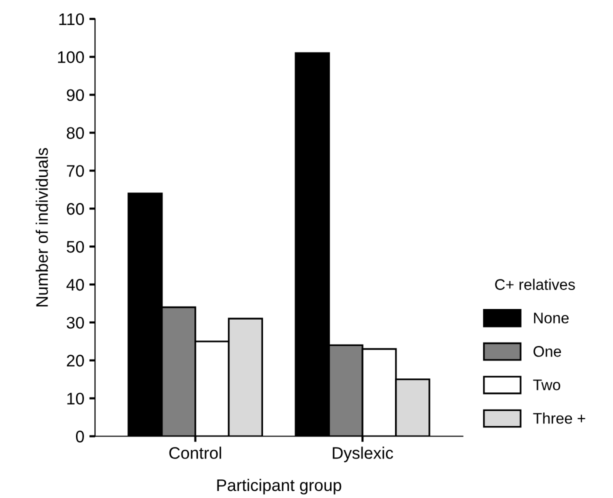 The image size is (613, 498). Describe the element at coordinates (75, 246) in the screenshot. I see `y-tick-label: 50` at that location.